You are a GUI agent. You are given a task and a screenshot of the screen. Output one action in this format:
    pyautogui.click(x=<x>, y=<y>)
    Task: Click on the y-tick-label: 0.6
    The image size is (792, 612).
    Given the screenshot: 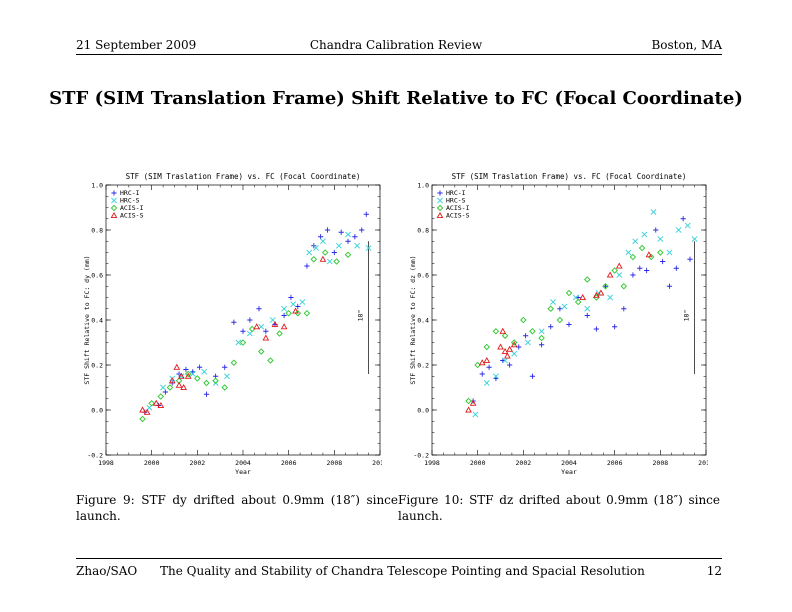 What is the action you would take?
    pyautogui.click(x=97, y=275)
    